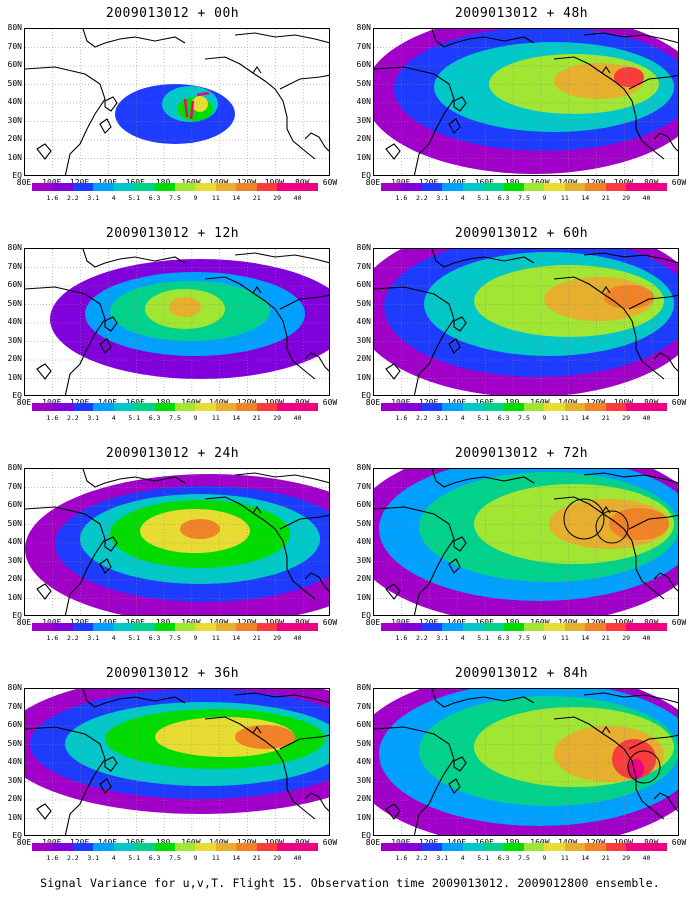  What do you see at coordinates (14, 321) in the screenshot?
I see `latitude-label: 40N` at bounding box center [14, 321].